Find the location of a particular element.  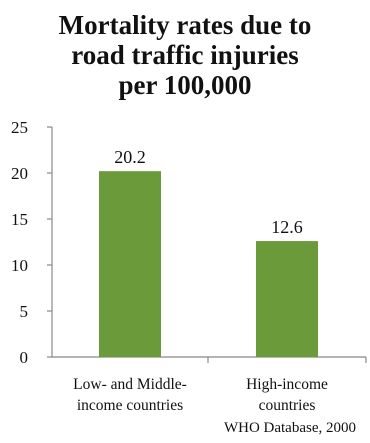

y-tick-label: 10 is located at coordinates (19, 265).